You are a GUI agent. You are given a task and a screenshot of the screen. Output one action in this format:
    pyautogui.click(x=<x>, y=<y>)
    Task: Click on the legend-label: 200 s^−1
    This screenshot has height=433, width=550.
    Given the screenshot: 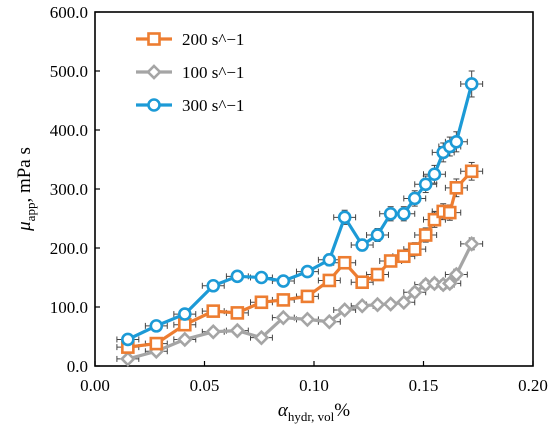 What is the action you would take?
    pyautogui.click(x=213, y=39)
    